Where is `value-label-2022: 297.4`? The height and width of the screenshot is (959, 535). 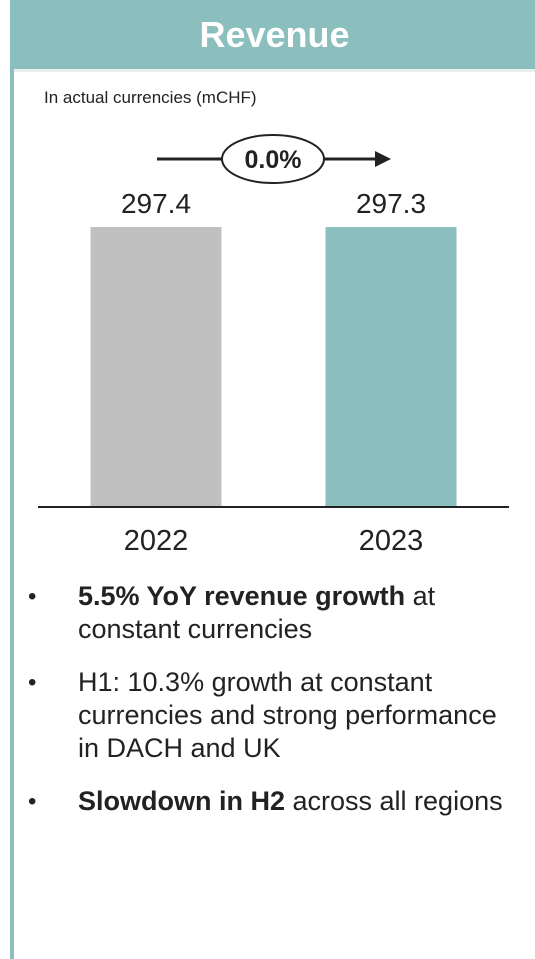 value-label-2022: 297.4 is located at coordinates (156, 203).